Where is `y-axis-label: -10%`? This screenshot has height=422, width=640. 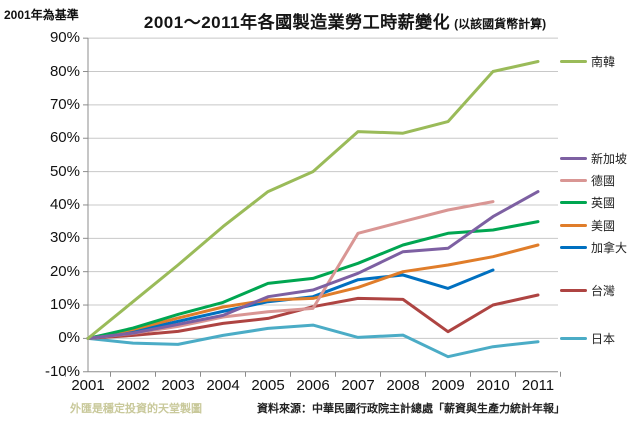
y-axis-label: -10% is located at coordinates (62, 371).